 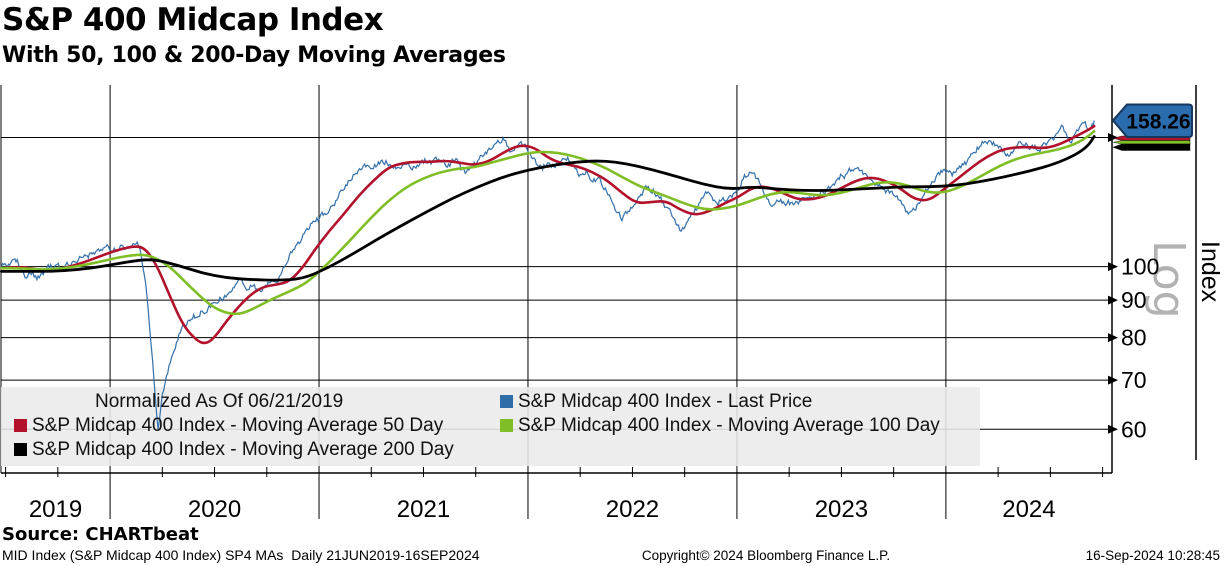 I want to click on page-title: S&P 400 Midcap Index, so click(x=193, y=20).